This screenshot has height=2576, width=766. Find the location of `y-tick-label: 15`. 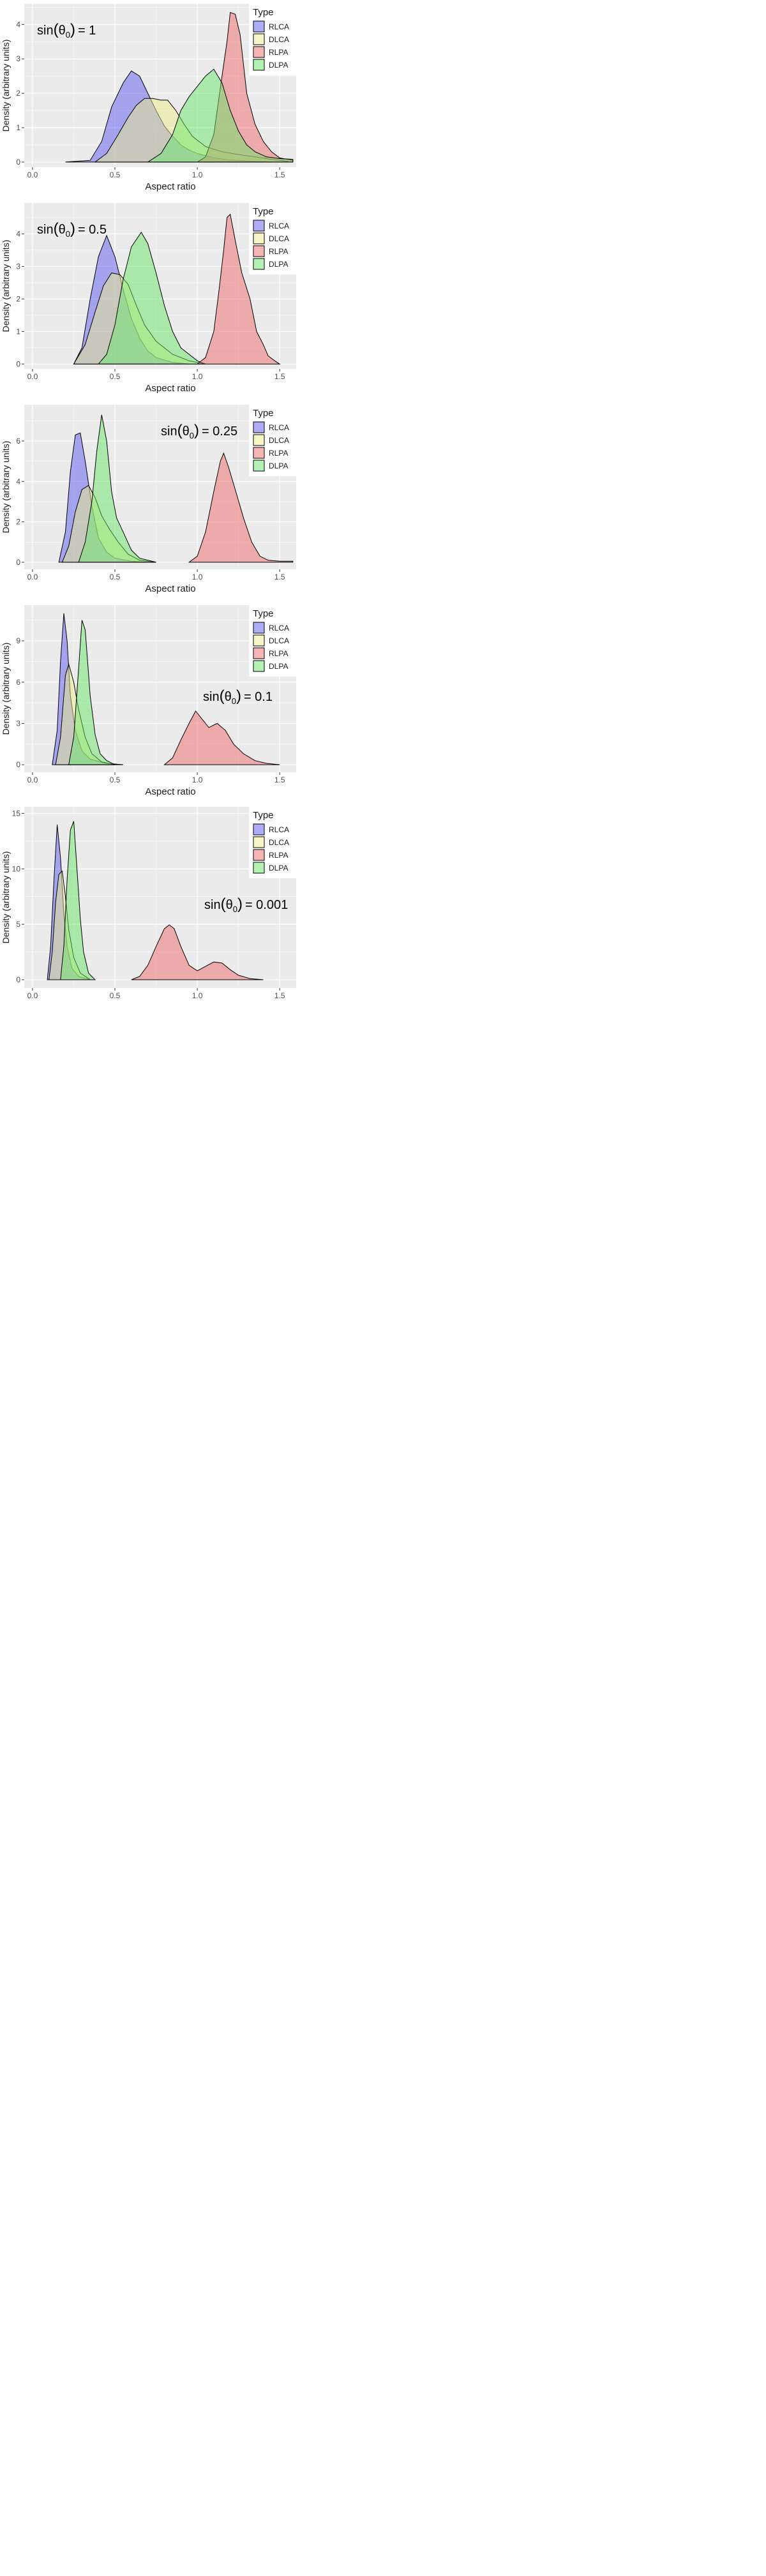

y-tick-label: 15 is located at coordinates (16, 813).